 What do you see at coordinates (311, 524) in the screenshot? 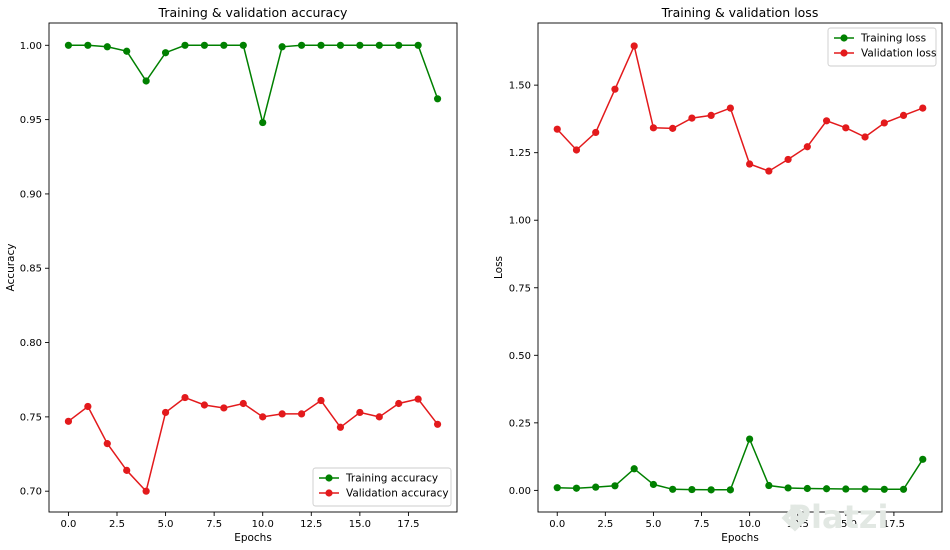
I see `accuracy-x-tick-label: 12.5` at bounding box center [311, 524].